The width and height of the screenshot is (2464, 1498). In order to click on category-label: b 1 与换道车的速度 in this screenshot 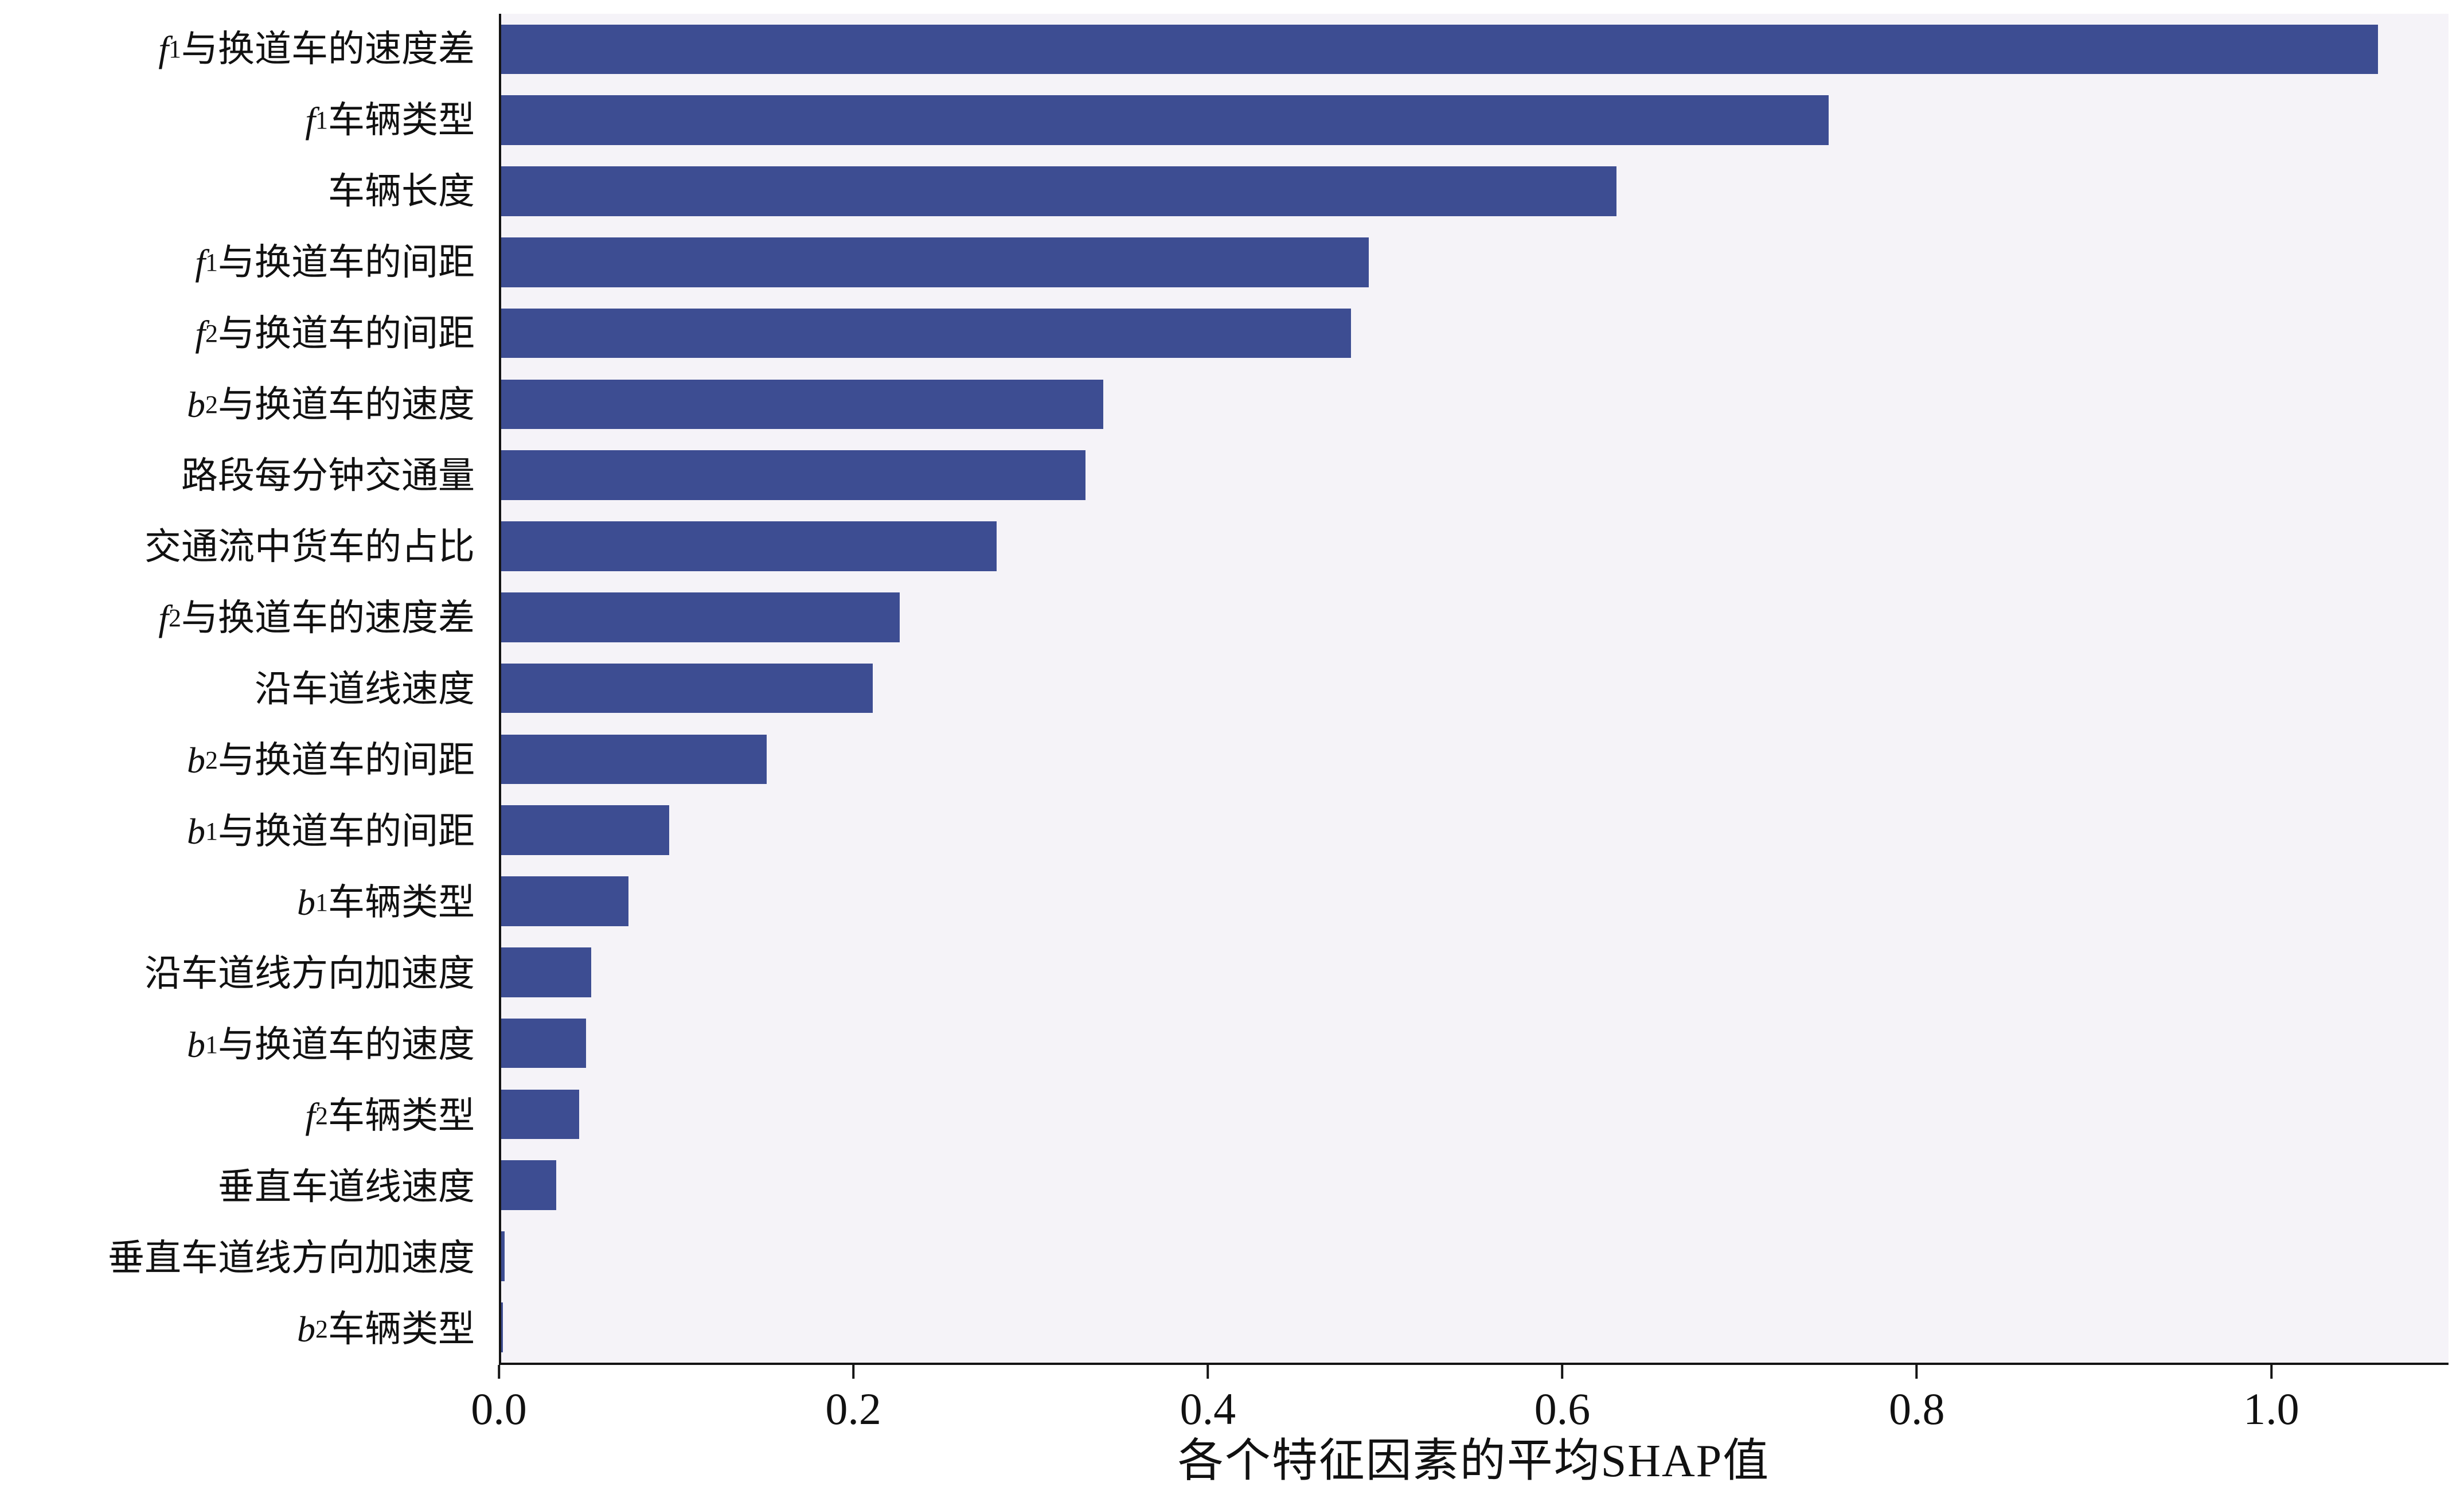, I will do `click(331, 1044)`.